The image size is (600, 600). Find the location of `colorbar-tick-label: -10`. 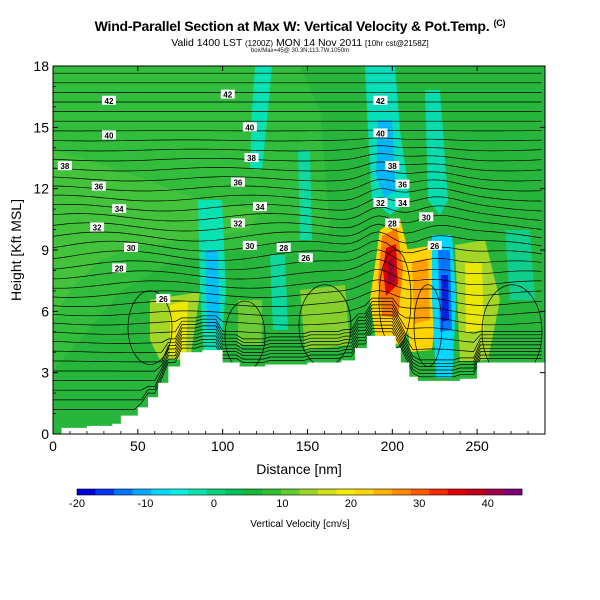

colorbar-tick-label: -10 is located at coordinates (146, 504).